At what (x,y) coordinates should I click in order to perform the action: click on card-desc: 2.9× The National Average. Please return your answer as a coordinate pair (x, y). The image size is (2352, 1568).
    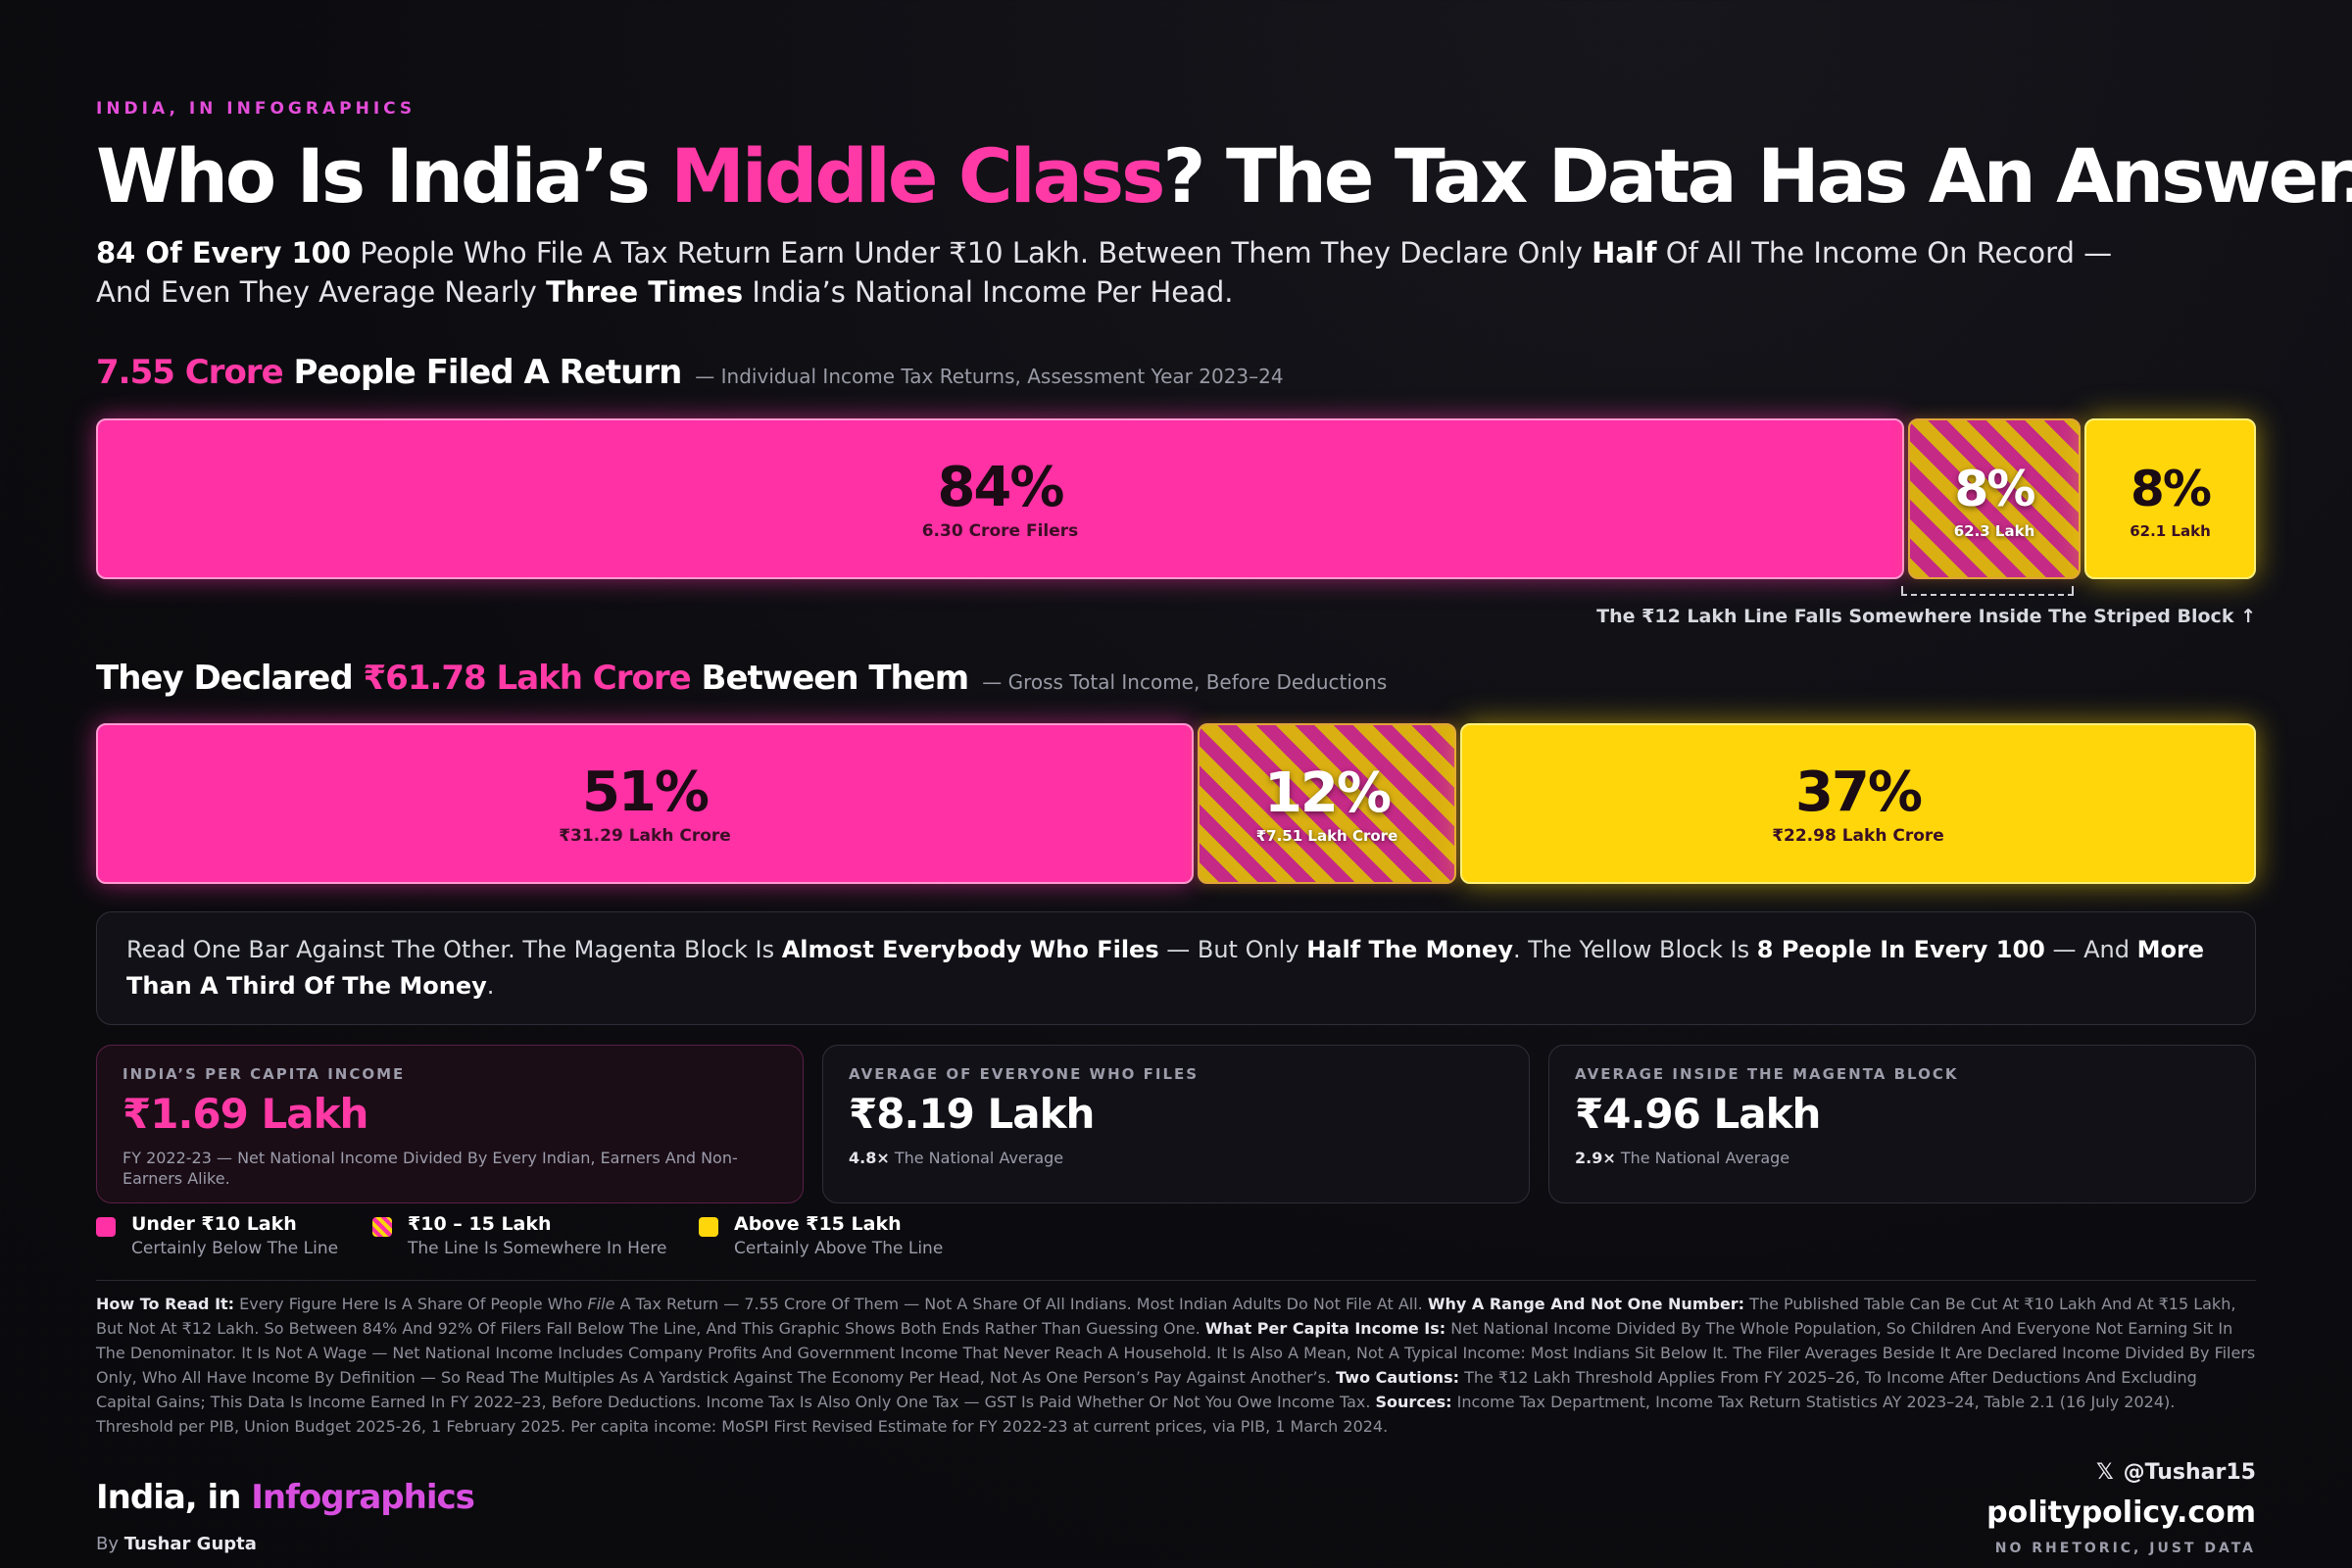
    Looking at the image, I should click on (1682, 1158).